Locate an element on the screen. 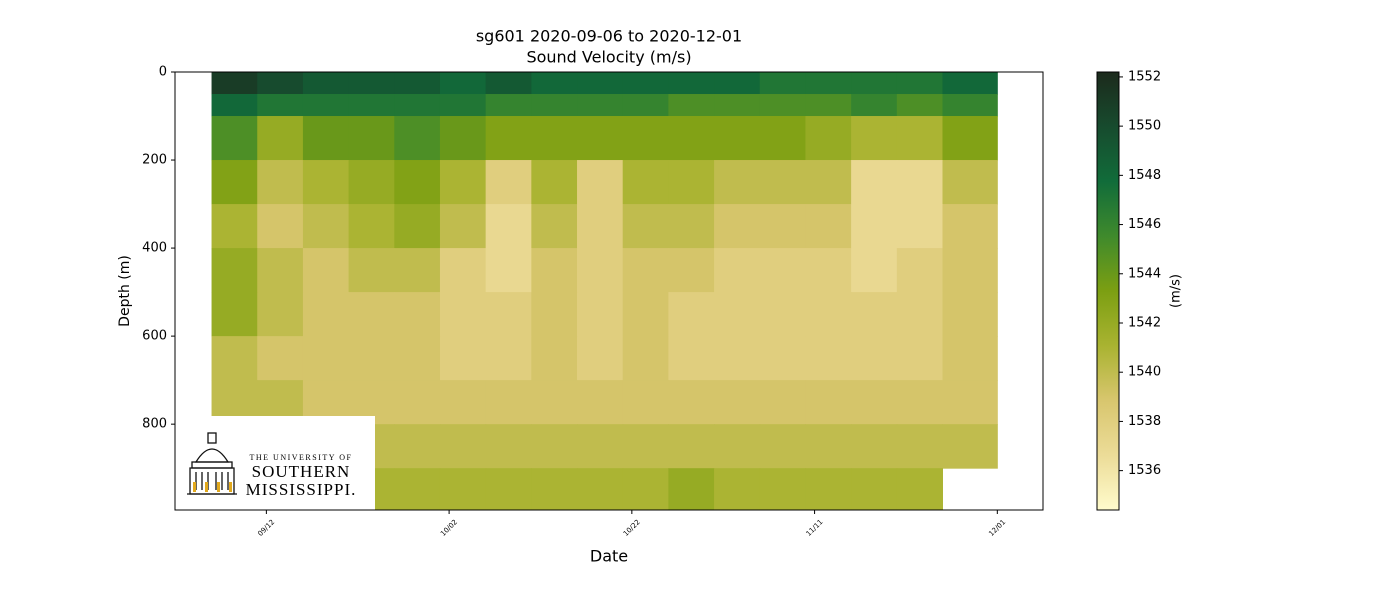 This screenshot has height=600, width=1400. colorbar-tick-label: 1540 is located at coordinates (1144, 372).